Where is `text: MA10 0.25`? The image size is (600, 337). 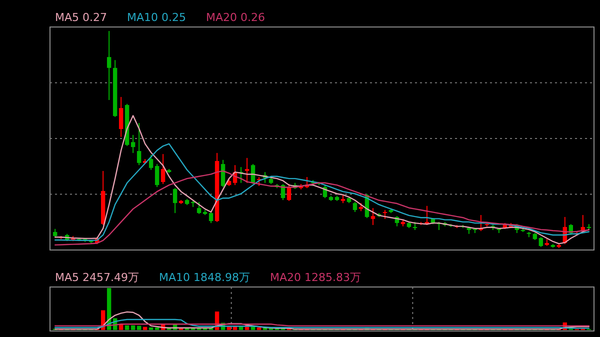 text: MA10 0.25 is located at coordinates (156, 17).